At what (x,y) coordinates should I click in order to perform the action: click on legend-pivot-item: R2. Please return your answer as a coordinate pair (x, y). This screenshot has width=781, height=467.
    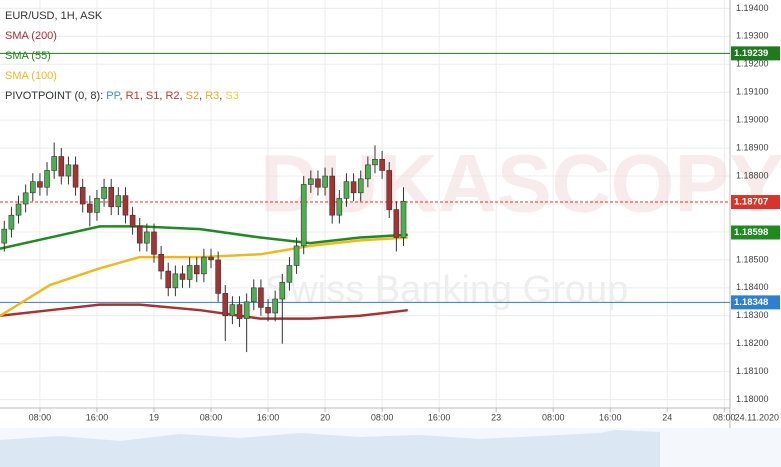
    Looking at the image, I should click on (172, 96).